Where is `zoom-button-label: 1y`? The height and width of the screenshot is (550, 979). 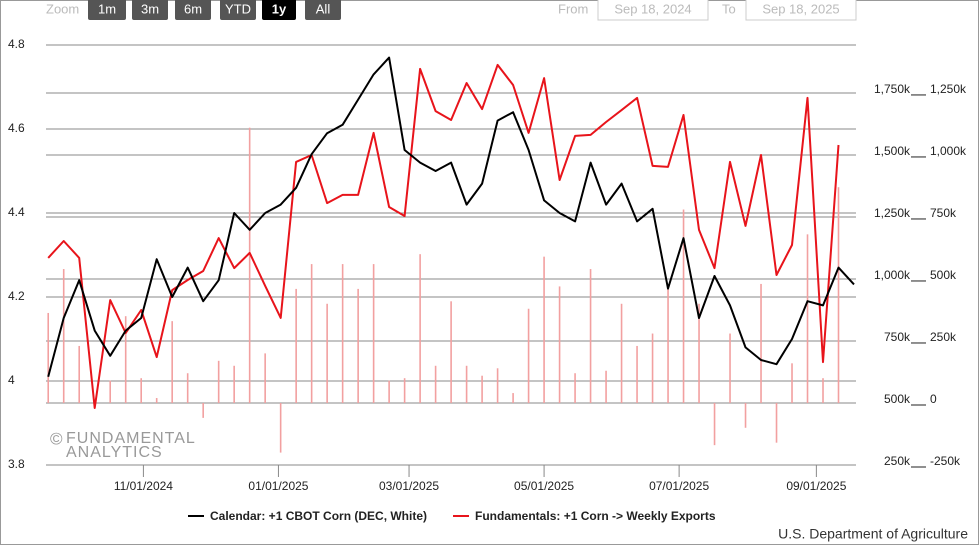
zoom-button-label: 1y is located at coordinates (279, 8).